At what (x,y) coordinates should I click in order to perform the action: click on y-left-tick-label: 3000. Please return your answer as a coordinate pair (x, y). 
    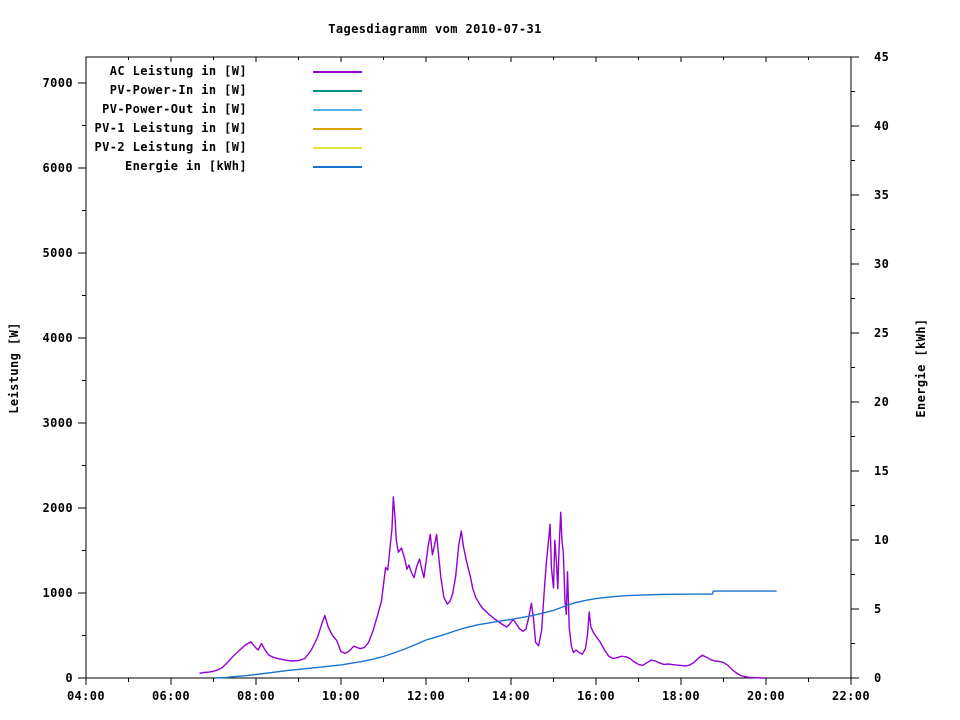
    Looking at the image, I should click on (58, 423).